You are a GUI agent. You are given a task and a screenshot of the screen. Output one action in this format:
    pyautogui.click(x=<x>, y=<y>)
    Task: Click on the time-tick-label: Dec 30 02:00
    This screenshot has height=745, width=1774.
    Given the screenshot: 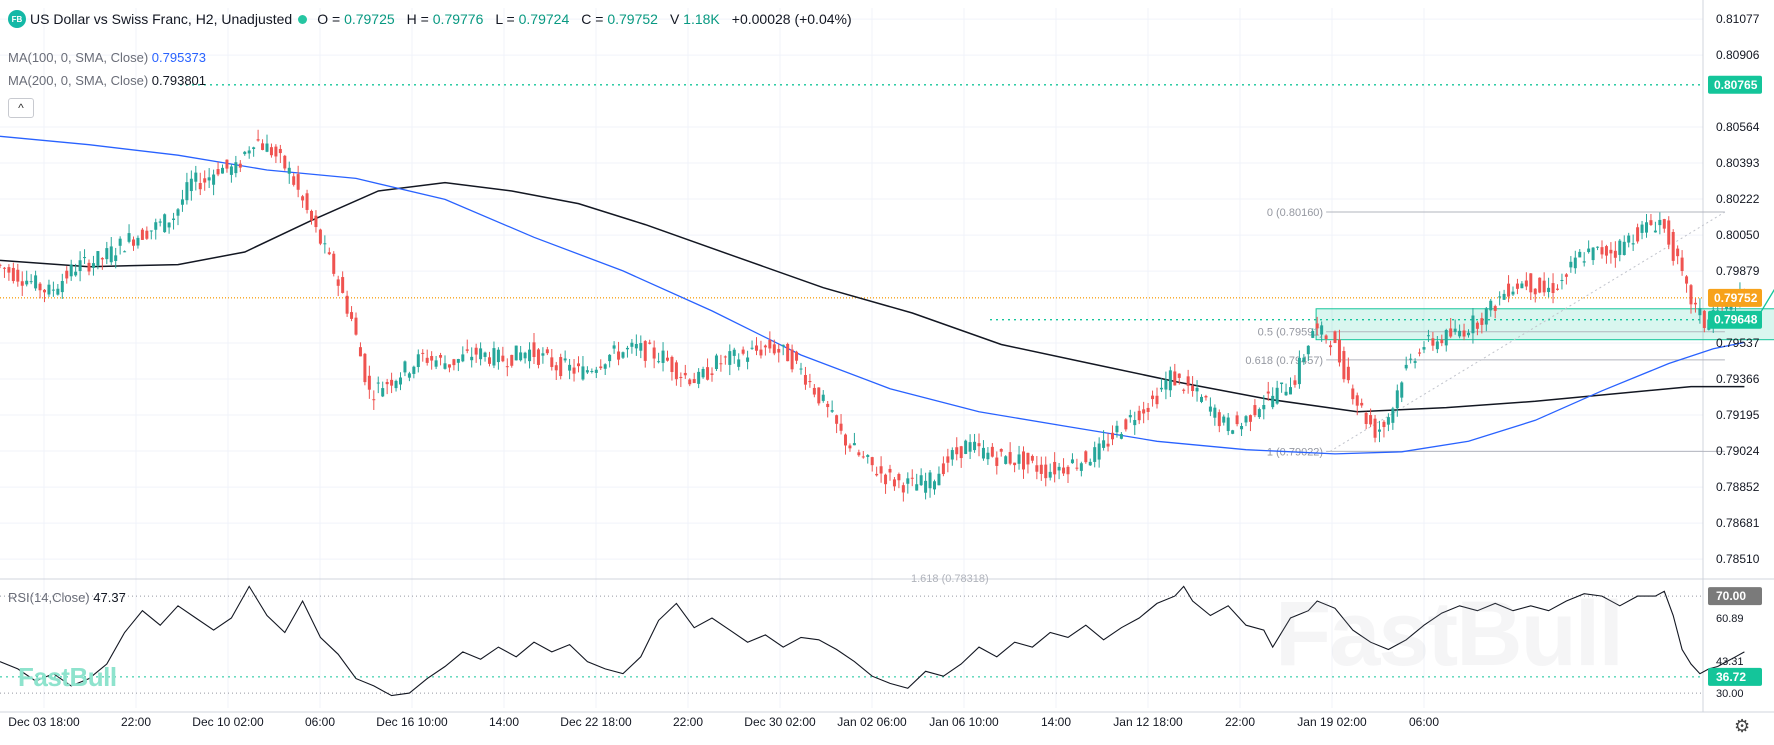 What is the action you would take?
    pyautogui.click(x=780, y=722)
    